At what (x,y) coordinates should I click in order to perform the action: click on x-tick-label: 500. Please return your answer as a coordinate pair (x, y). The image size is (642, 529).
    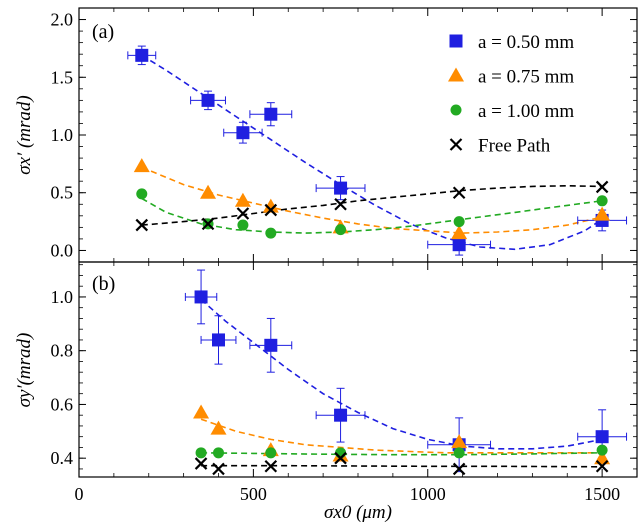
    Looking at the image, I should click on (253, 494).